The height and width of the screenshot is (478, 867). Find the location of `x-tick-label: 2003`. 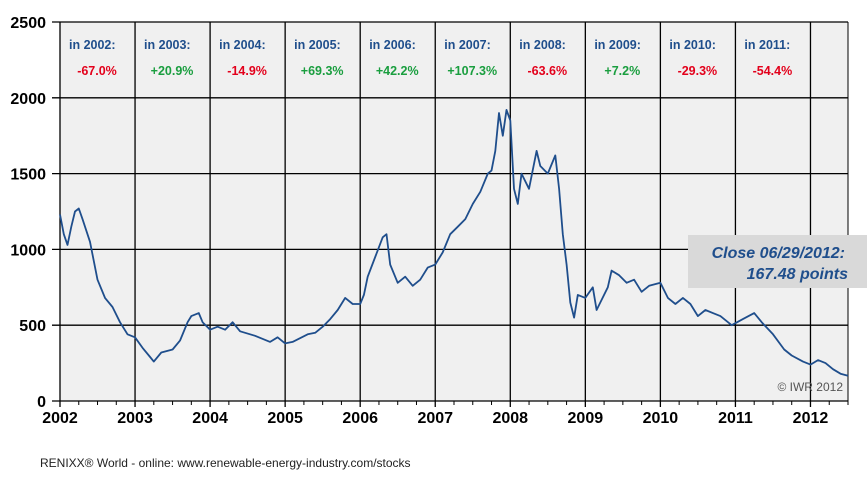

x-tick-label: 2003 is located at coordinates (135, 418).